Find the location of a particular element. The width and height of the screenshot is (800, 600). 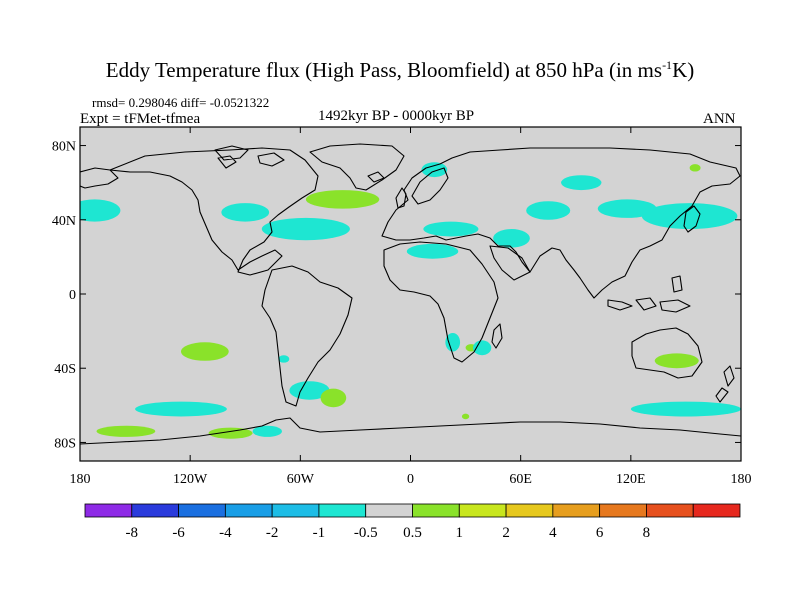

stats-label: rmsd= 0.298046 diff= -0.0521322 is located at coordinates (181, 102).